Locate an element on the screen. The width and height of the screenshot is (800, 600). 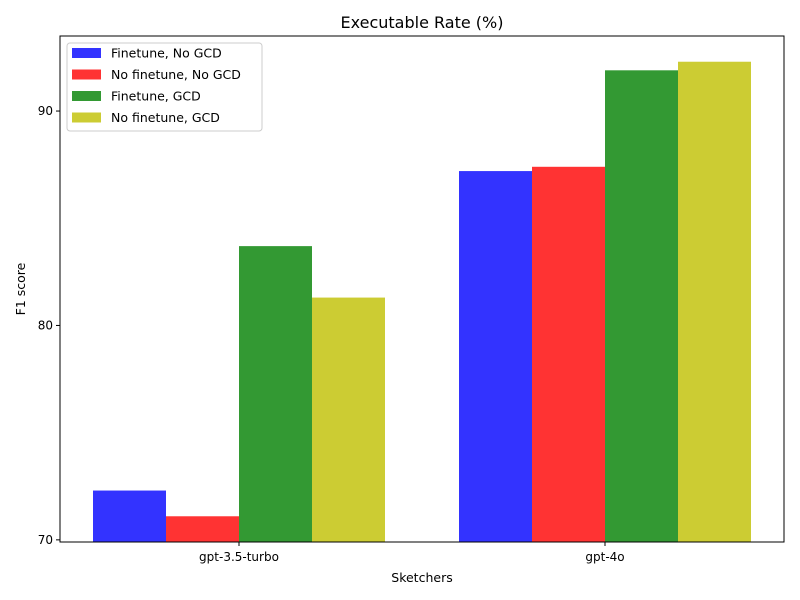
y-tick-label: 70 is located at coordinates (45, 540).